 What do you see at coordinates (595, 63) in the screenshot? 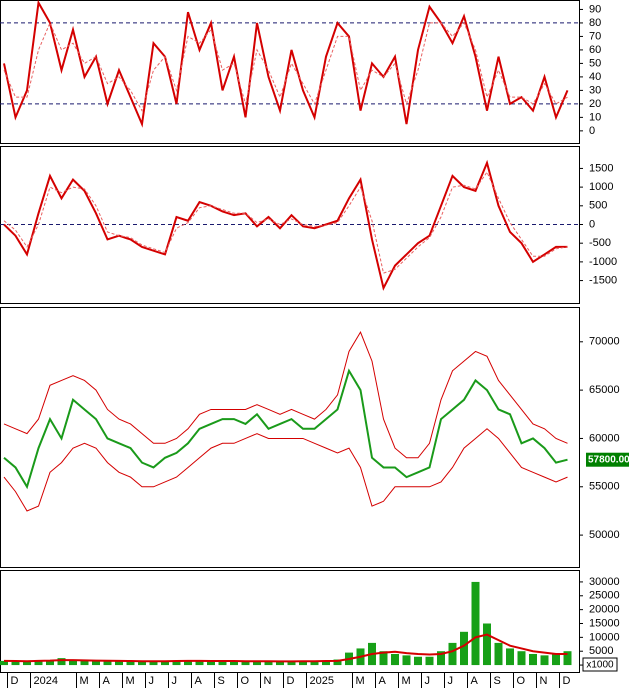
I see `y-tick-label: 50` at bounding box center [595, 63].